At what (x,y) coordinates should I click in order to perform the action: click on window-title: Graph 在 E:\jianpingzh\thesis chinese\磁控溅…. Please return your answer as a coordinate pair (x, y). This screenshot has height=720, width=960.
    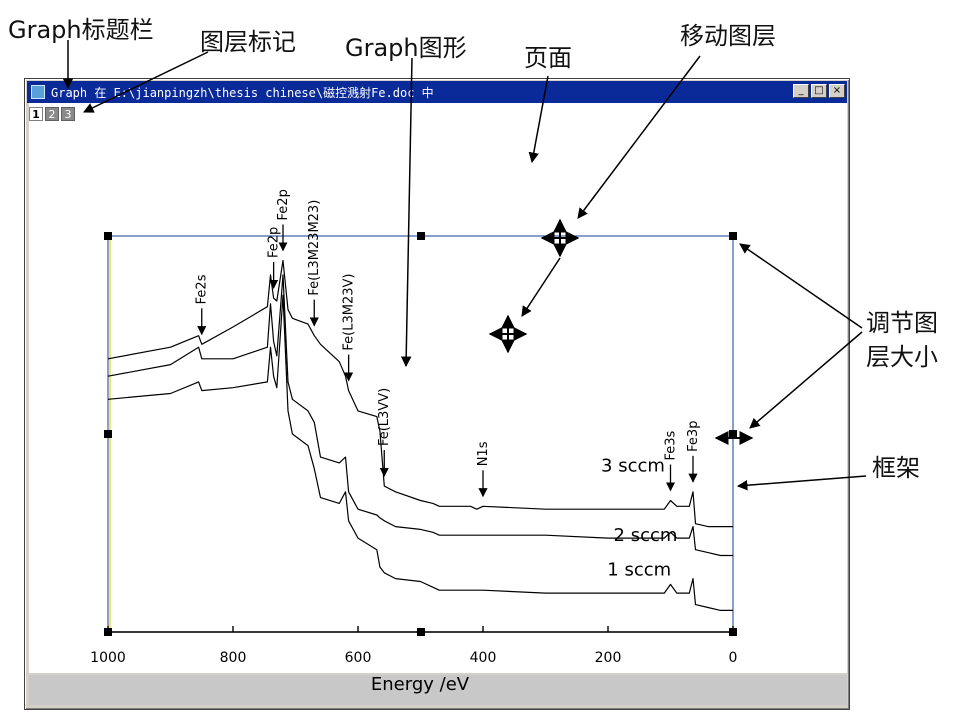
    Looking at the image, I should click on (242, 92).